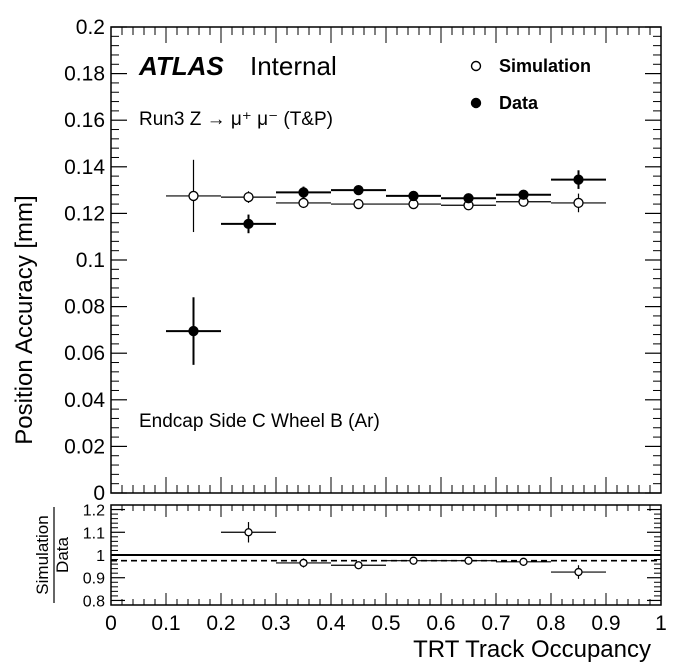 The width and height of the screenshot is (696, 672). What do you see at coordinates (84, 167) in the screenshot?
I see `main-y-tick-label: 0.14` at bounding box center [84, 167].